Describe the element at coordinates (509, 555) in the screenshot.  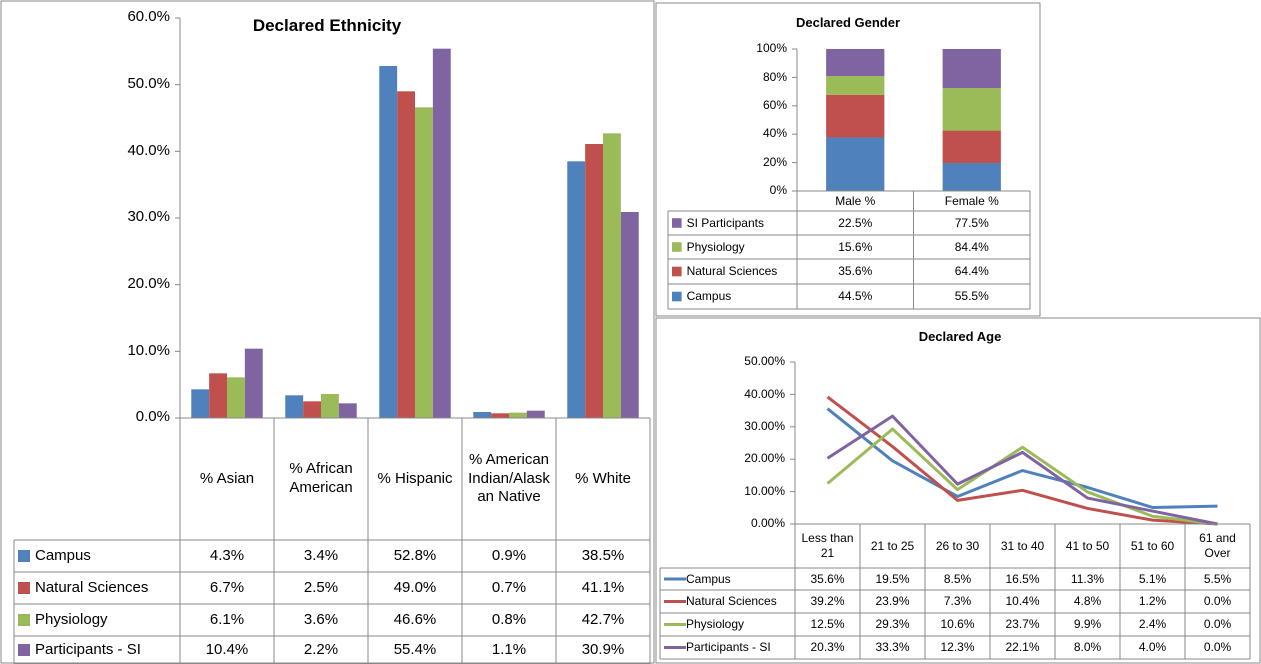
I see `table-value: 0.9%` at that location.